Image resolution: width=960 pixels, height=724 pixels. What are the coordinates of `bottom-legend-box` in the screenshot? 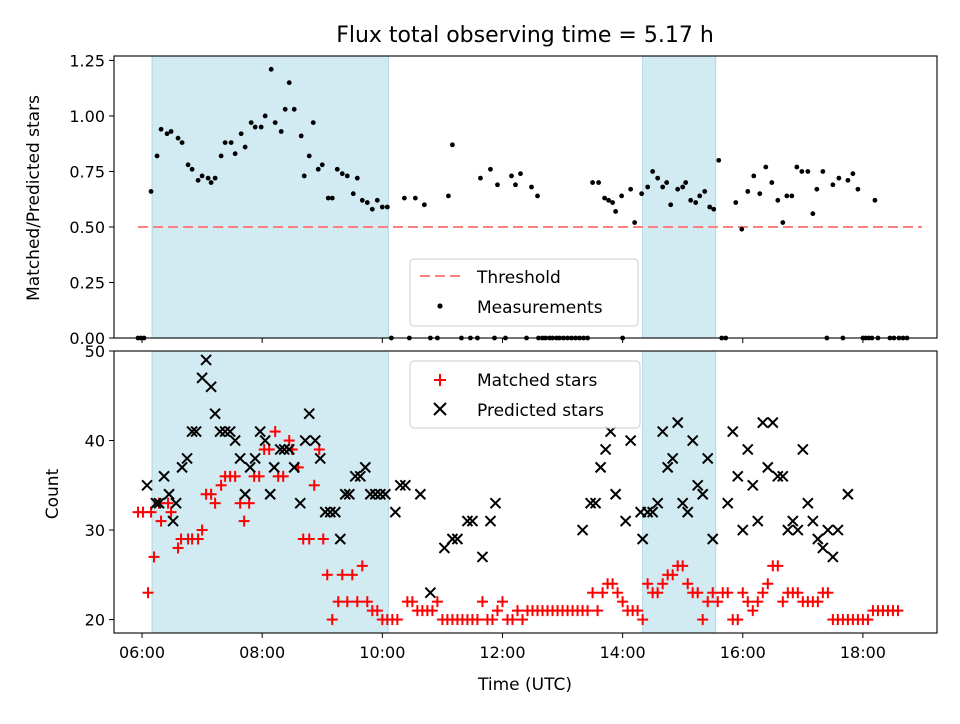 It's located at (525, 394).